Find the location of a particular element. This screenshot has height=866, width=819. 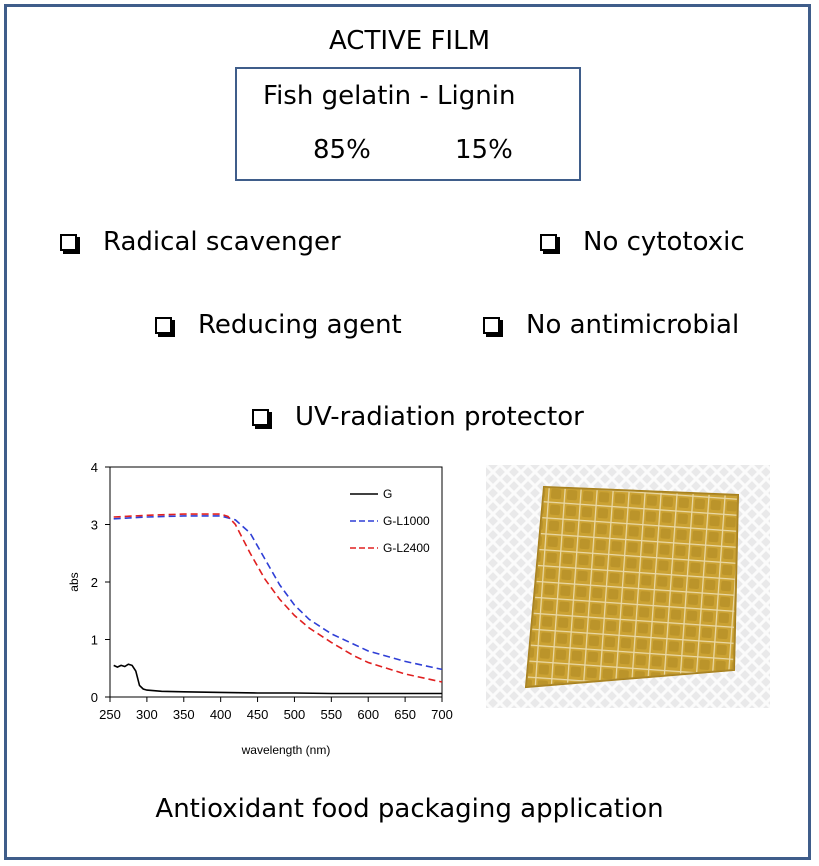

gelatin-percentage: 85% is located at coordinates (342, 150).